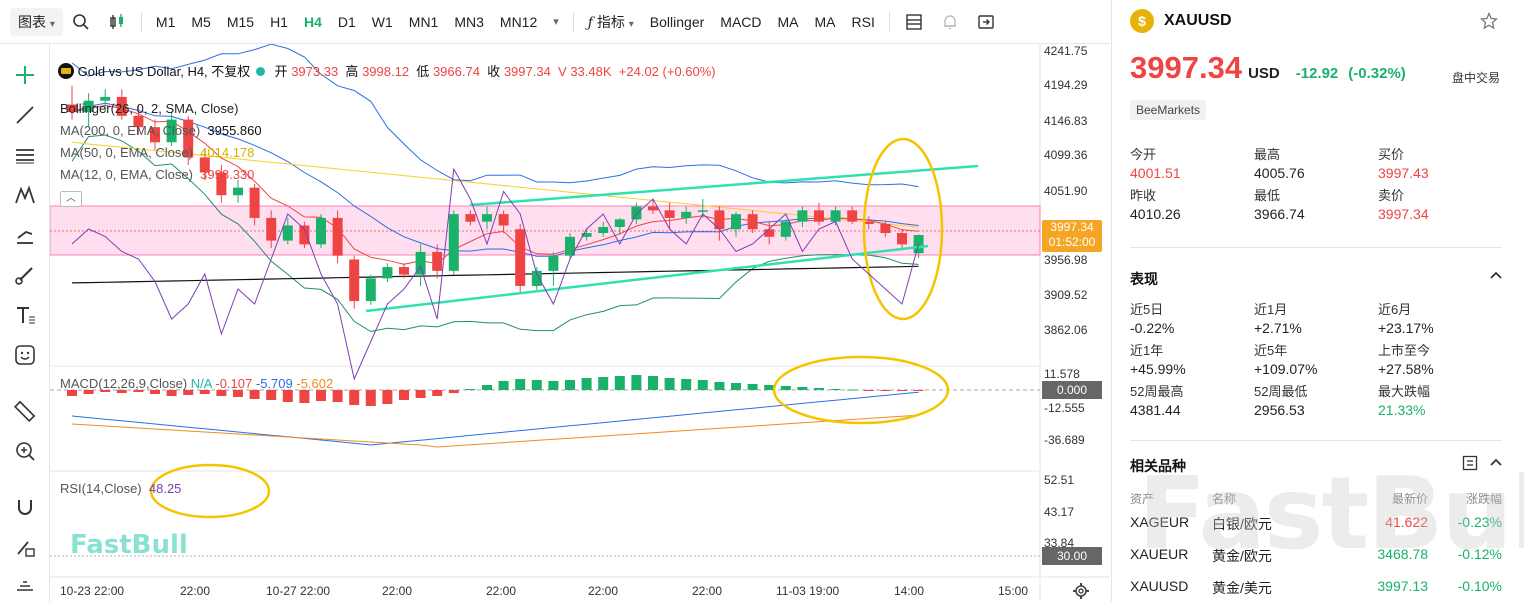 Image resolution: width=1524 pixels, height=602 pixels. Describe the element at coordinates (201, 21) in the screenshot. I see `timeframe-m5: M5` at that location.